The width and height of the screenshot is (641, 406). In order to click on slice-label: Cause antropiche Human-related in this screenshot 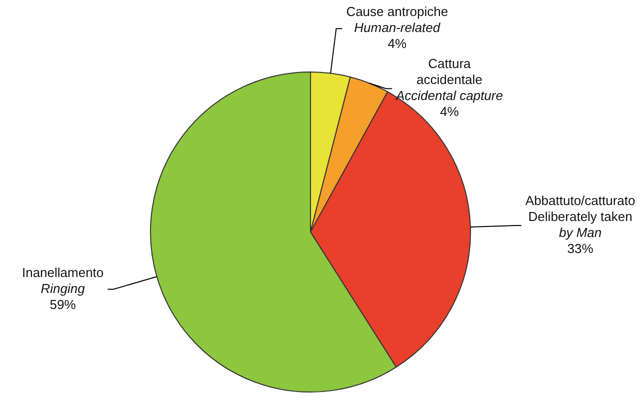, I will do `click(397, 20)`.